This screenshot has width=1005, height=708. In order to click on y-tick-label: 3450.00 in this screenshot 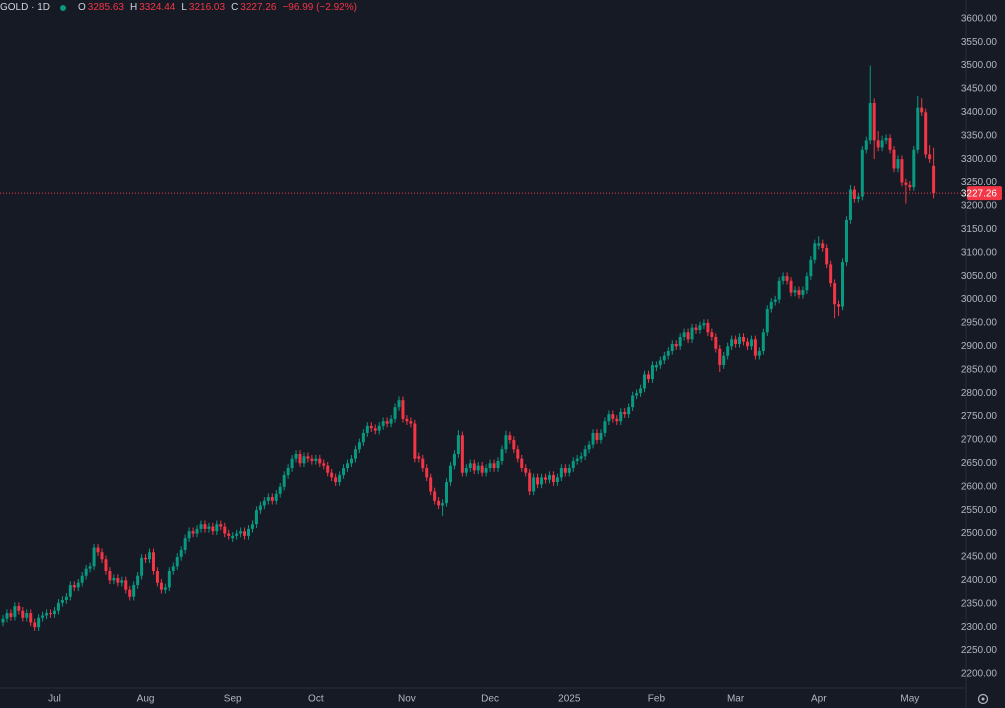, I will do `click(979, 89)`.